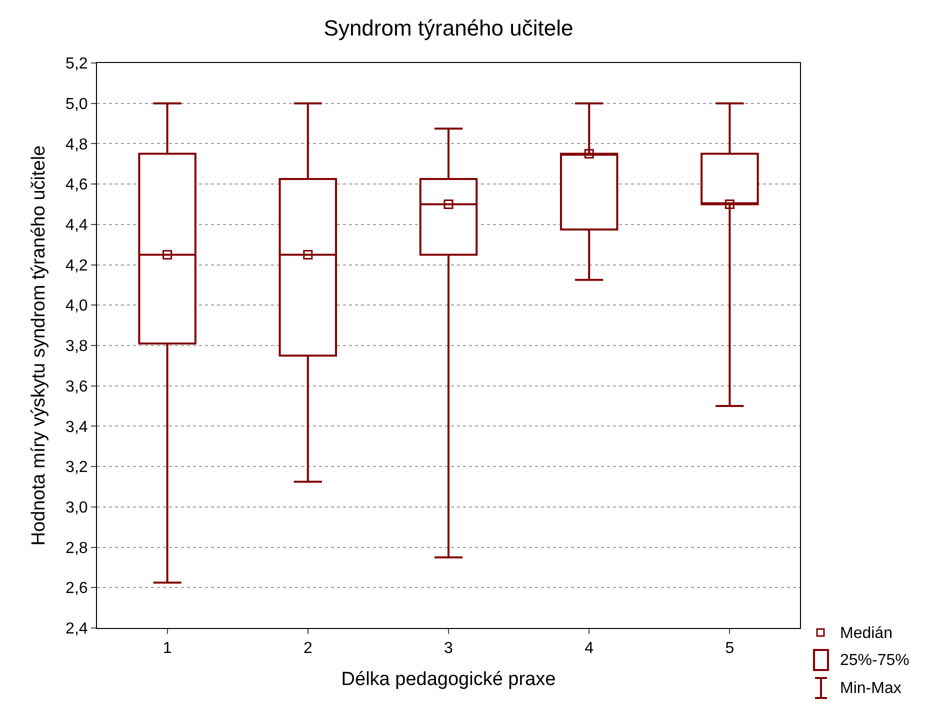  Describe the element at coordinates (77, 347) in the screenshot. I see `y-tick-label: 3,8` at that location.